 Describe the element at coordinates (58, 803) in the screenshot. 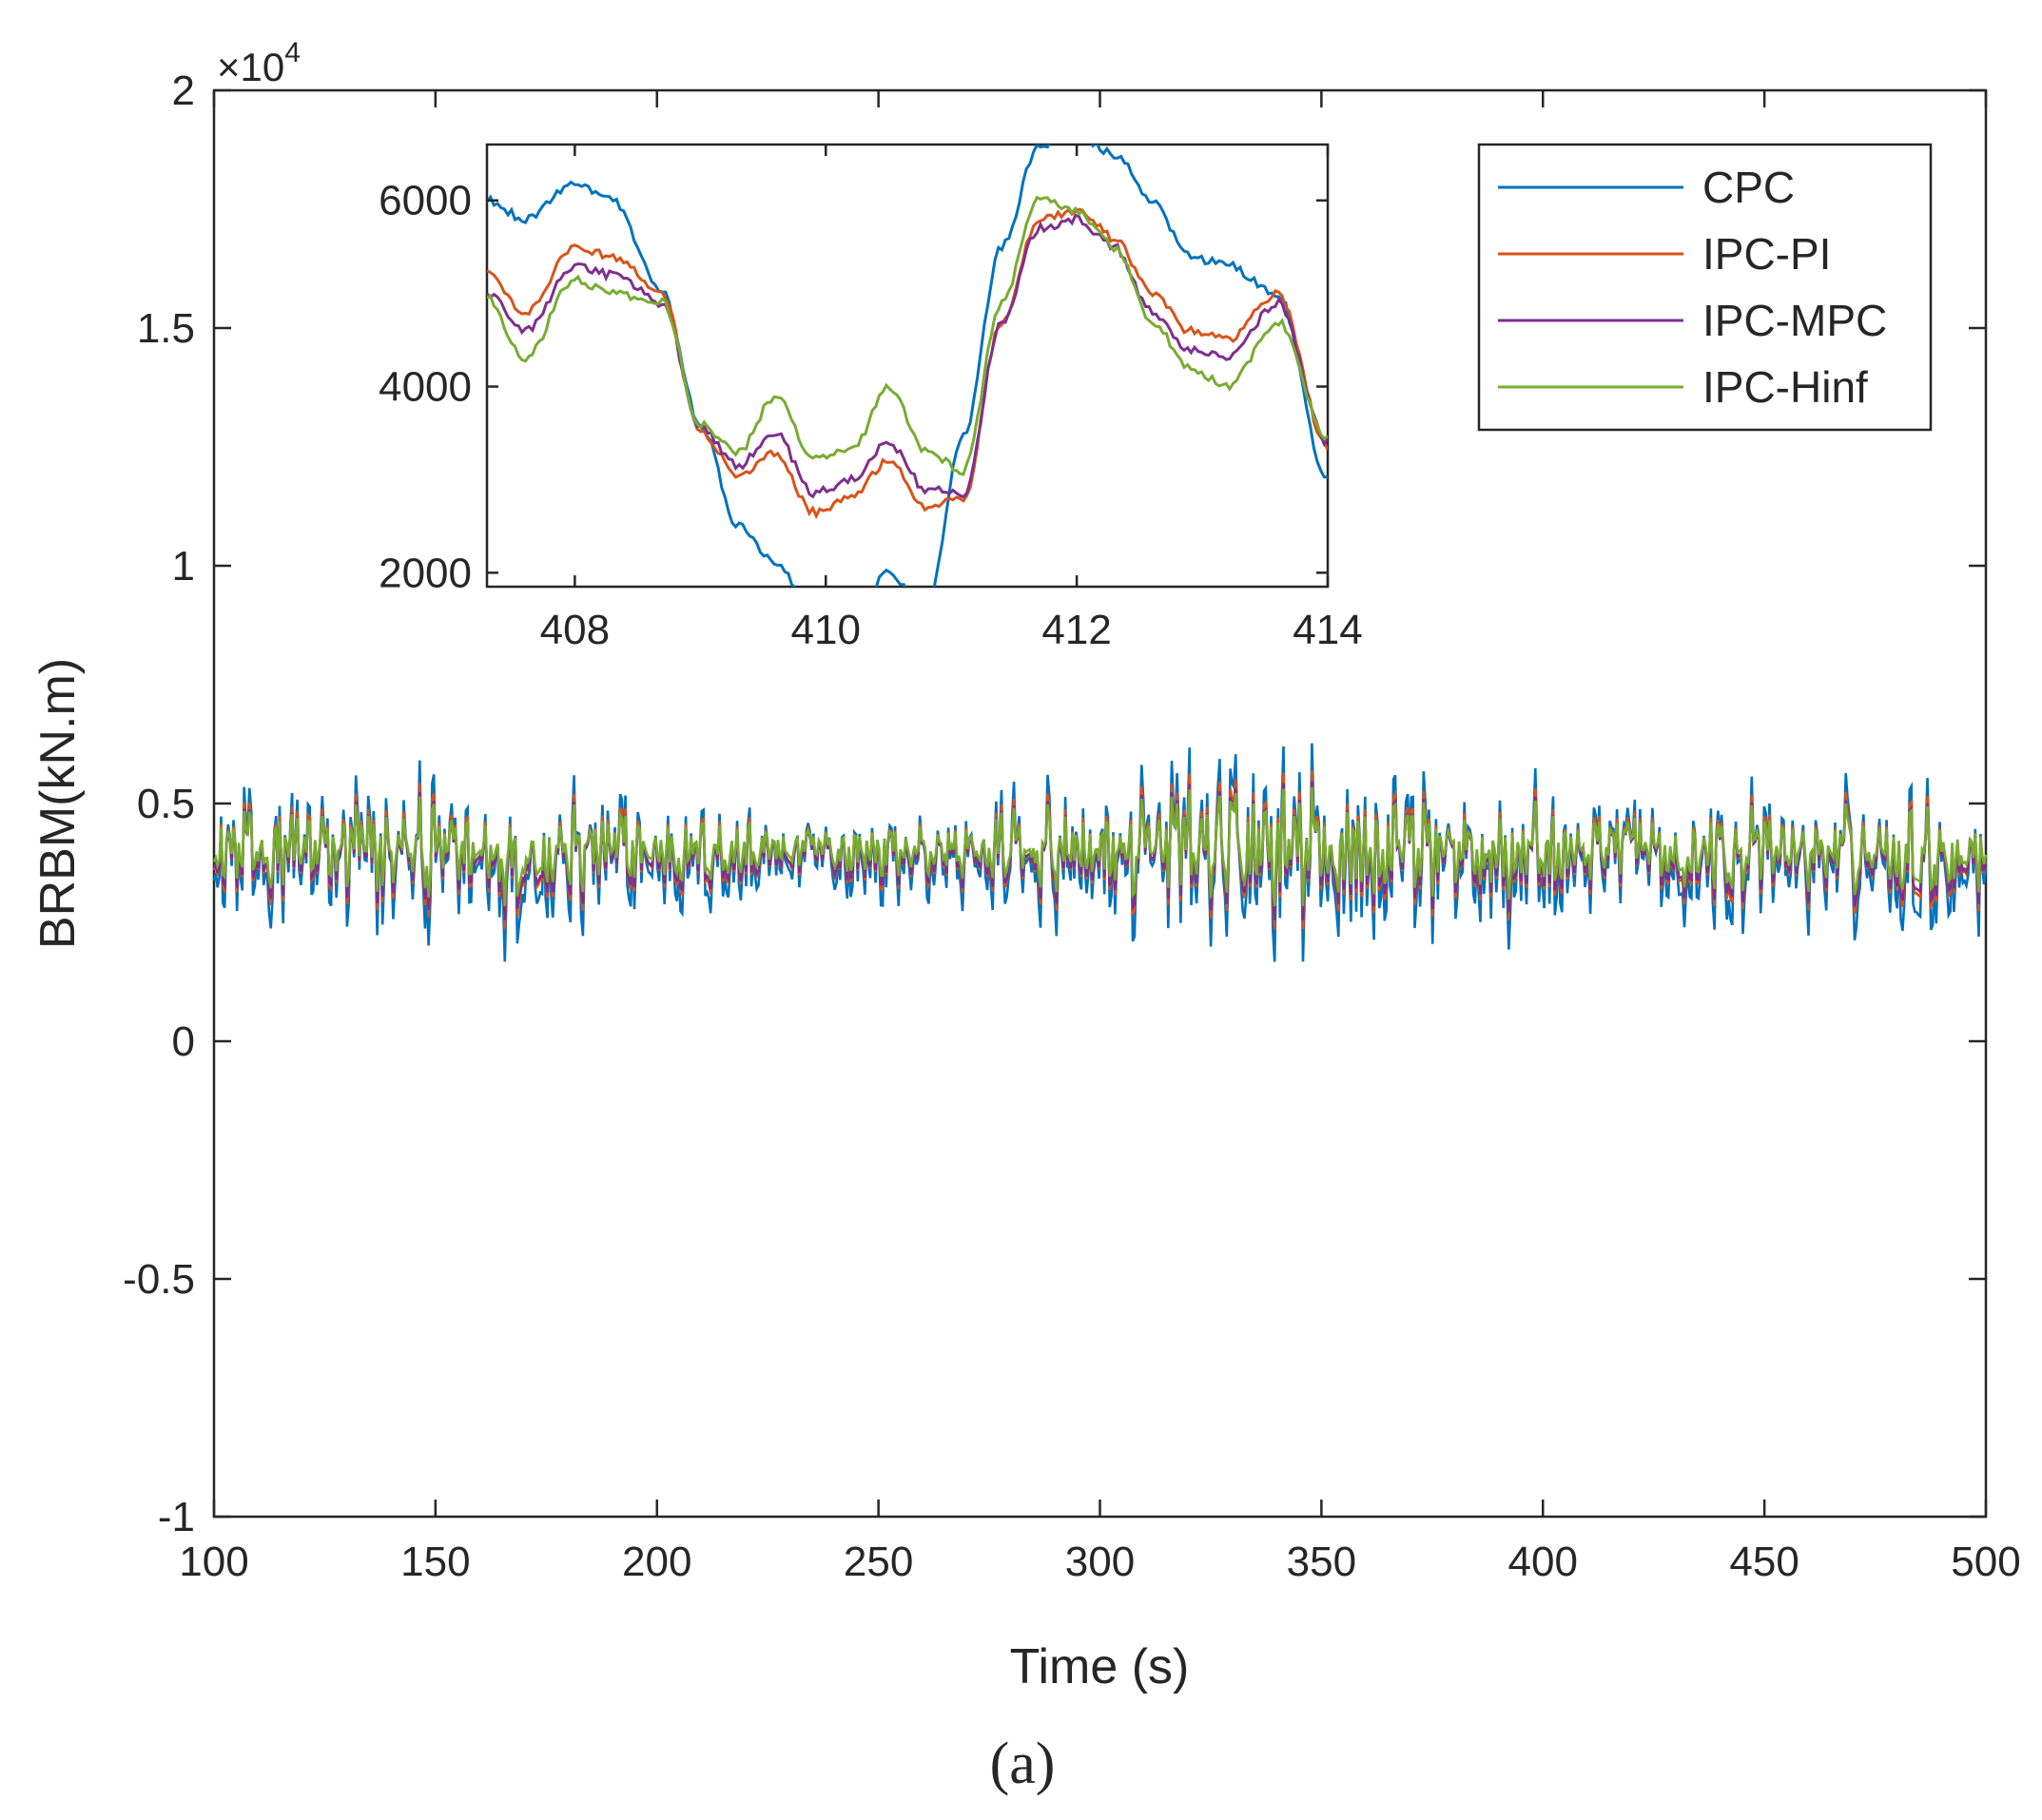

I see `y-axis-label: BRBM(kN.m)` at that location.